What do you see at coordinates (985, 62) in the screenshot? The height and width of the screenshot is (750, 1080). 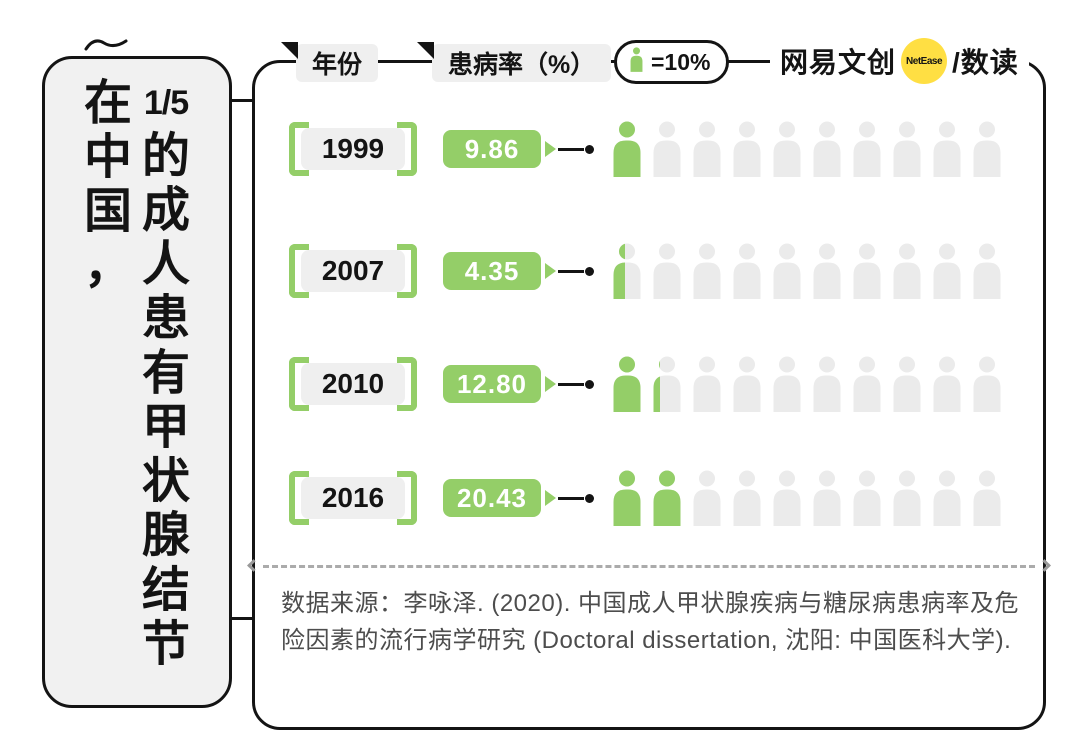 I see `logo-suffix-text: /数读` at bounding box center [985, 62].